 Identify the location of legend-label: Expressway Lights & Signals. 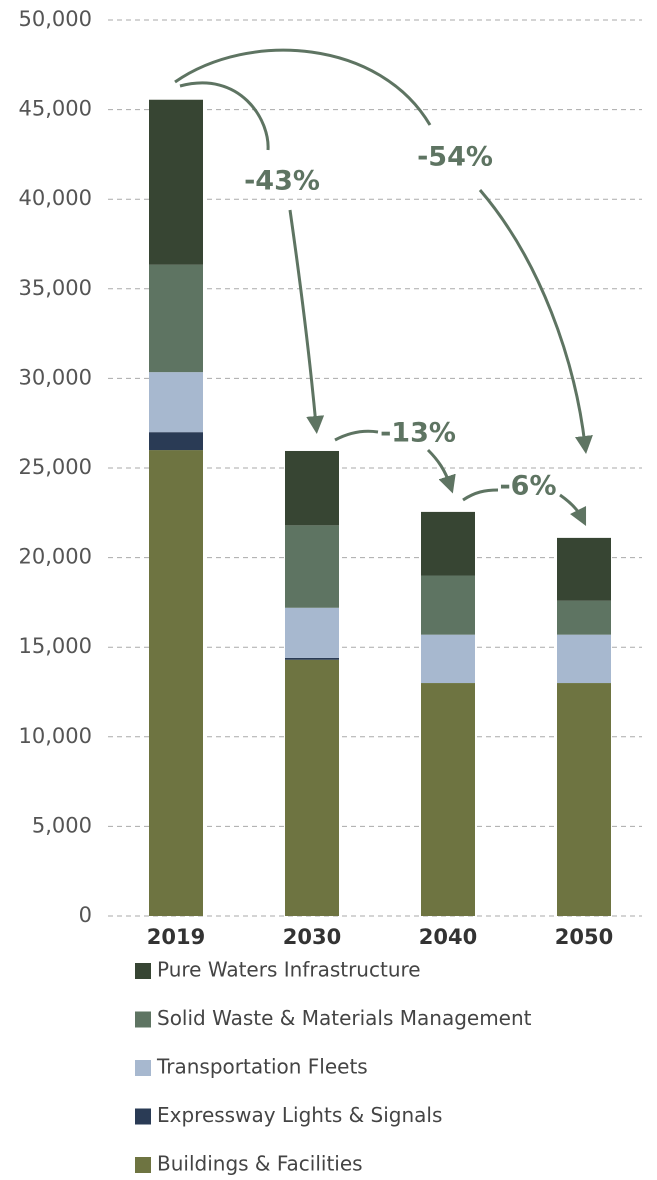
(299, 1115).